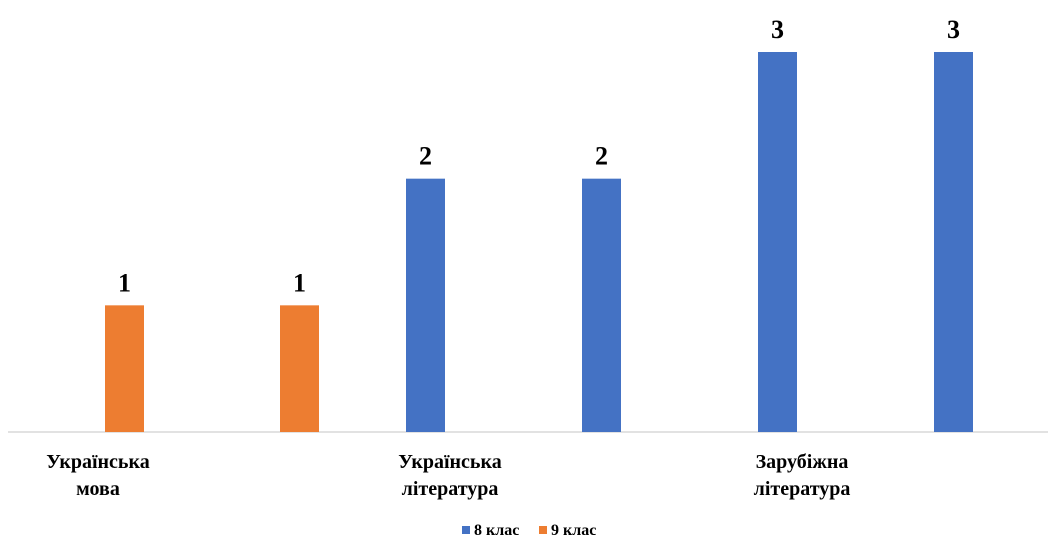 The height and width of the screenshot is (541, 1056). Describe the element at coordinates (573, 530) in the screenshot. I see `legend-label-2: 9 клас` at that location.